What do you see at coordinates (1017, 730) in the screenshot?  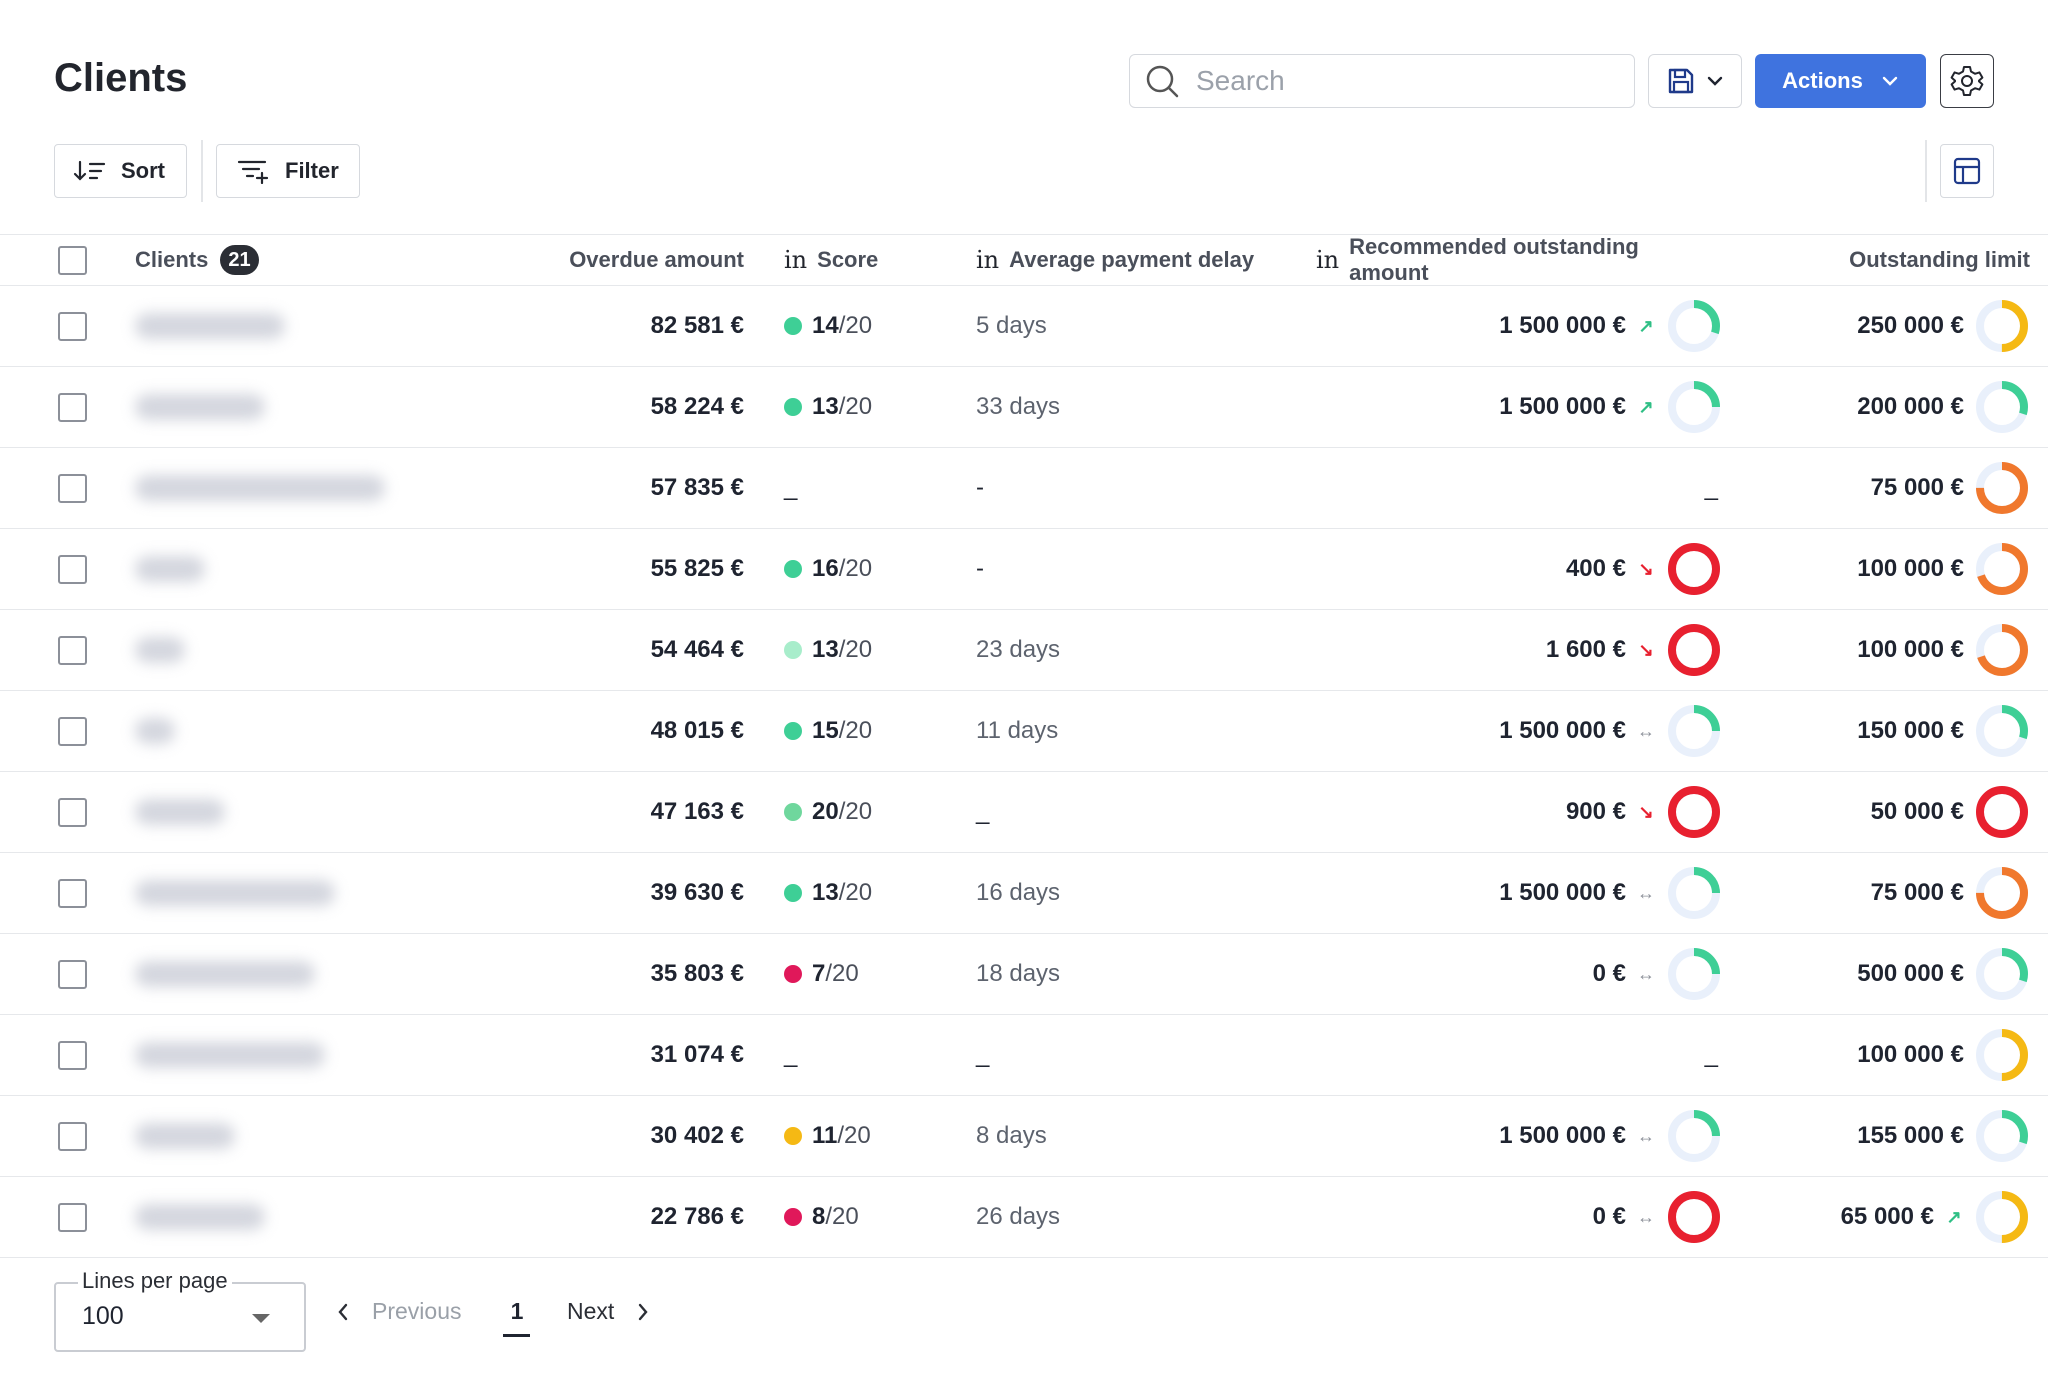 I see `payment-delay: 11 days` at bounding box center [1017, 730].